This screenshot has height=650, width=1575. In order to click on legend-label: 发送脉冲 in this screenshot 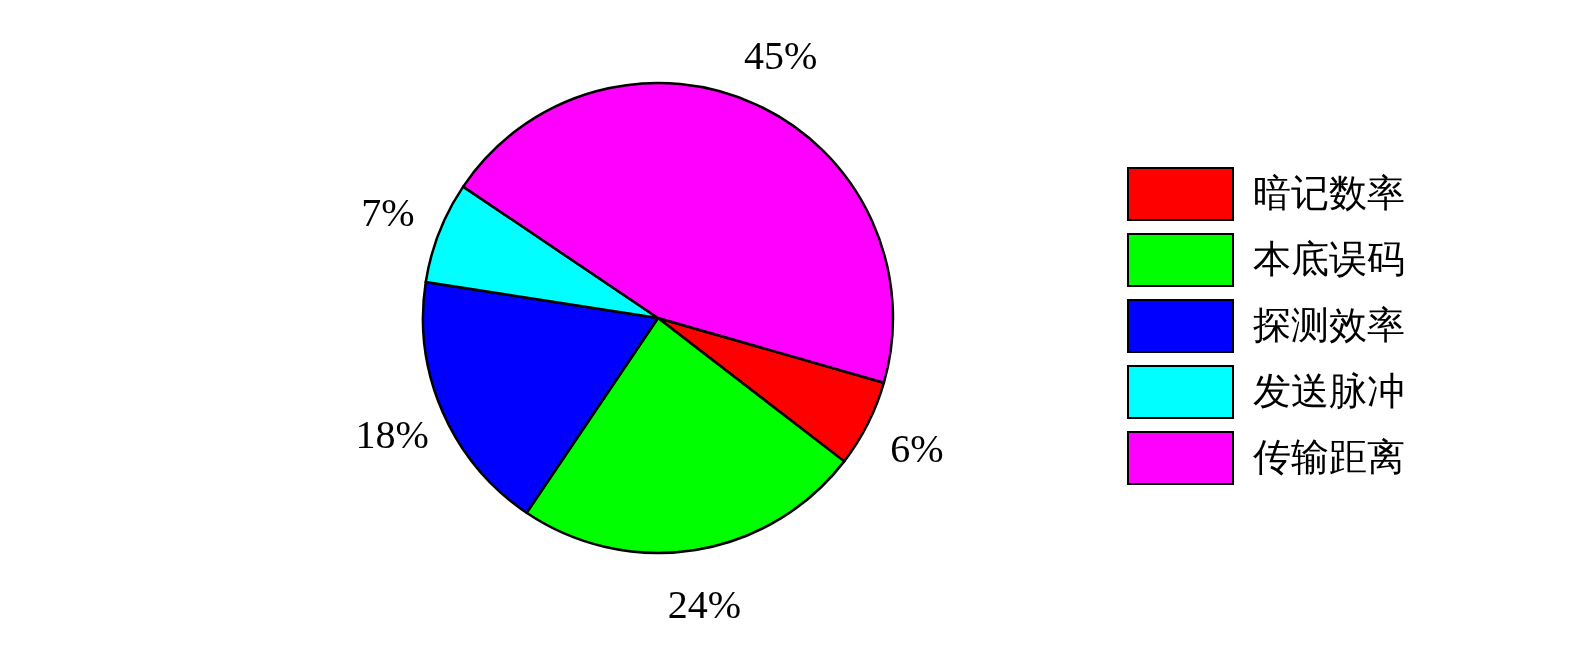, I will do `click(1329, 391)`.